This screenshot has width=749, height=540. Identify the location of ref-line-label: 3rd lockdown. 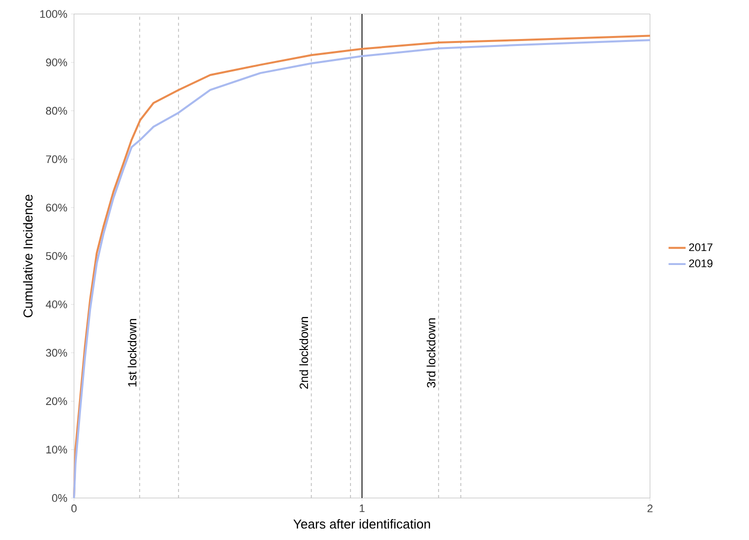
(431, 353).